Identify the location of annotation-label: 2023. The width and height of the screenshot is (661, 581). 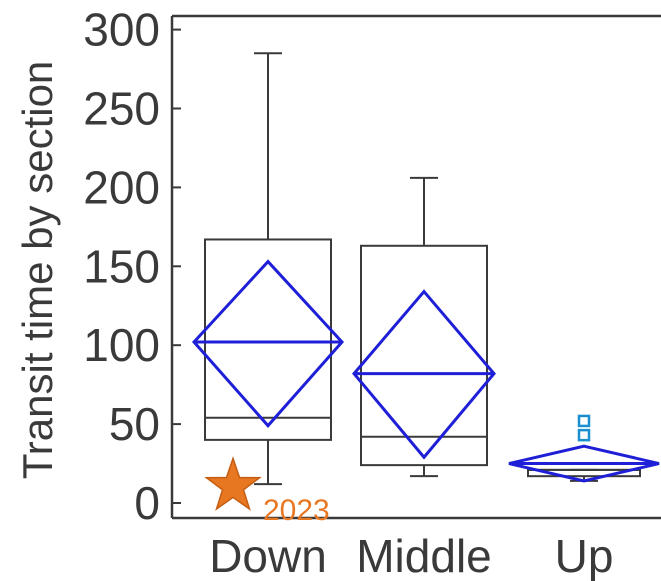
(296, 510).